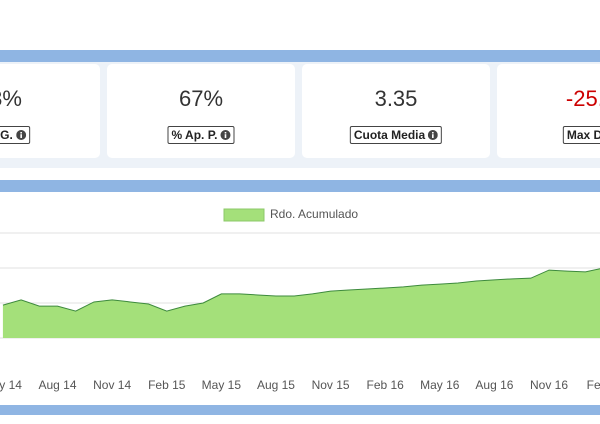 Image resolution: width=600 pixels, height=424 pixels. Describe the element at coordinates (6, 135) in the screenshot. I see `stat-label-text: p. G.` at that location.